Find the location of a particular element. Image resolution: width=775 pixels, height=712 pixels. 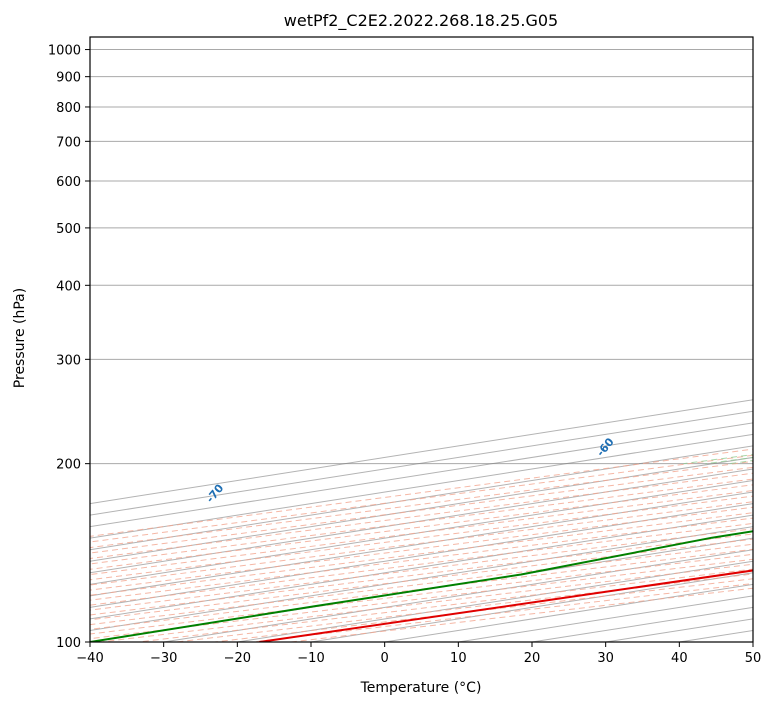

y-tick-label: 700 is located at coordinates (68, 142).